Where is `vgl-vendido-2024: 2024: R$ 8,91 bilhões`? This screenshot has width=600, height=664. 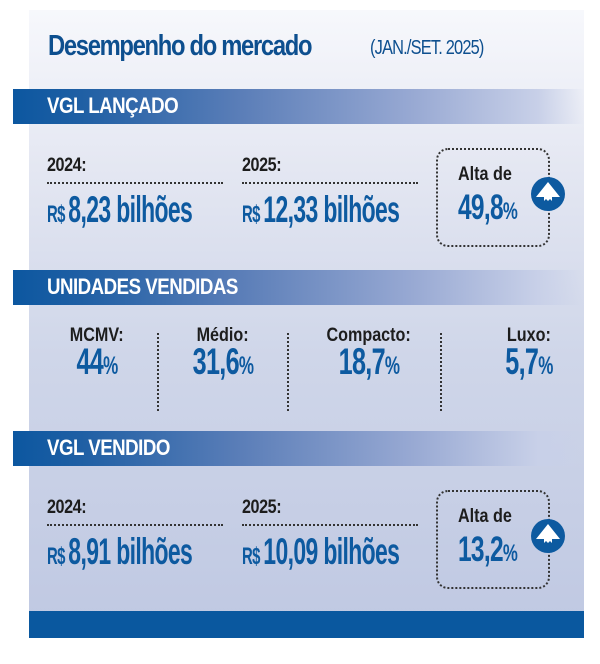 vgl-vendido-2024: 2024: R$ 8,91 bilhões is located at coordinates (135, 534).